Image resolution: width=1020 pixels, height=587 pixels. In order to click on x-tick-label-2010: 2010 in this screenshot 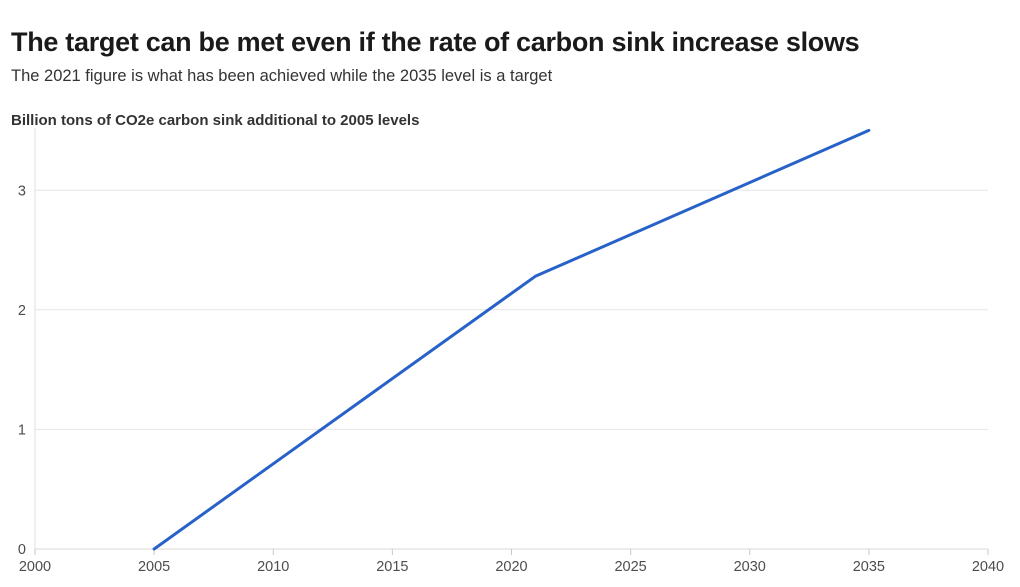, I will do `click(273, 567)`.